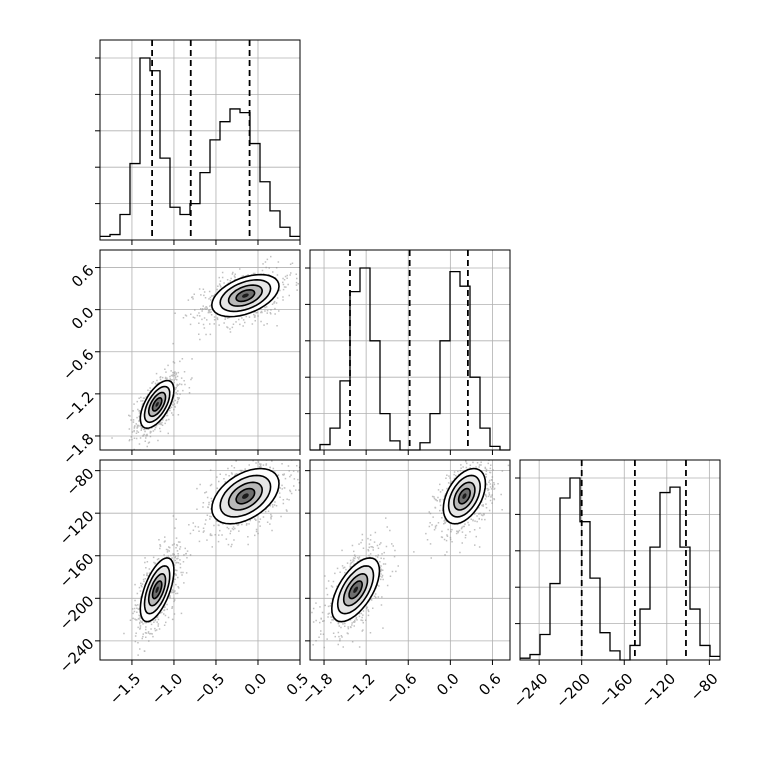 The image size is (760, 760). What do you see at coordinates (83, 318) in the screenshot?
I see `y-tick-label: 0.0` at bounding box center [83, 318].